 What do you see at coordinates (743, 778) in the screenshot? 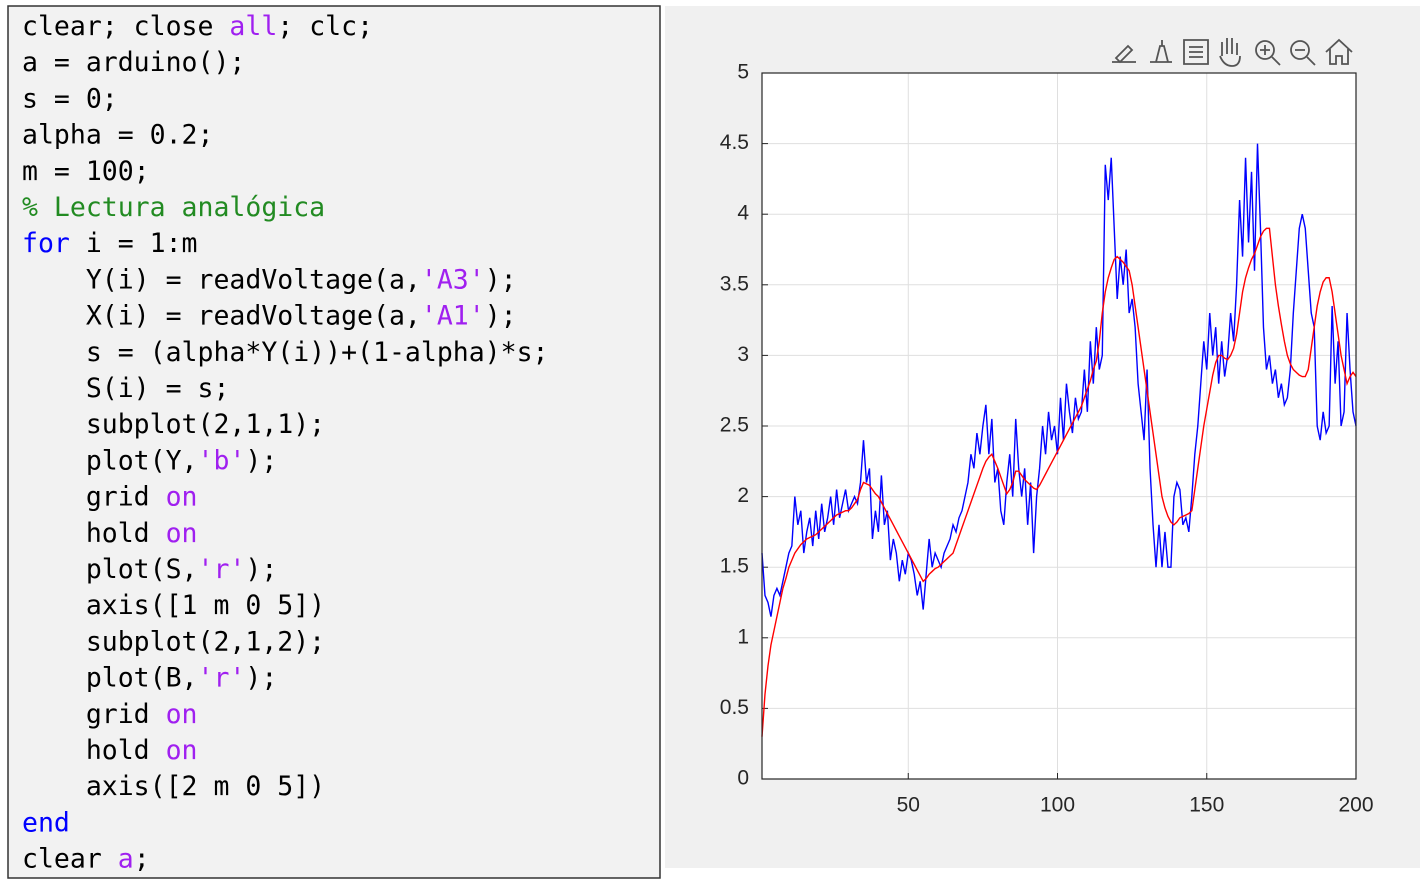
I see `y-tick-label: 0` at bounding box center [743, 778].